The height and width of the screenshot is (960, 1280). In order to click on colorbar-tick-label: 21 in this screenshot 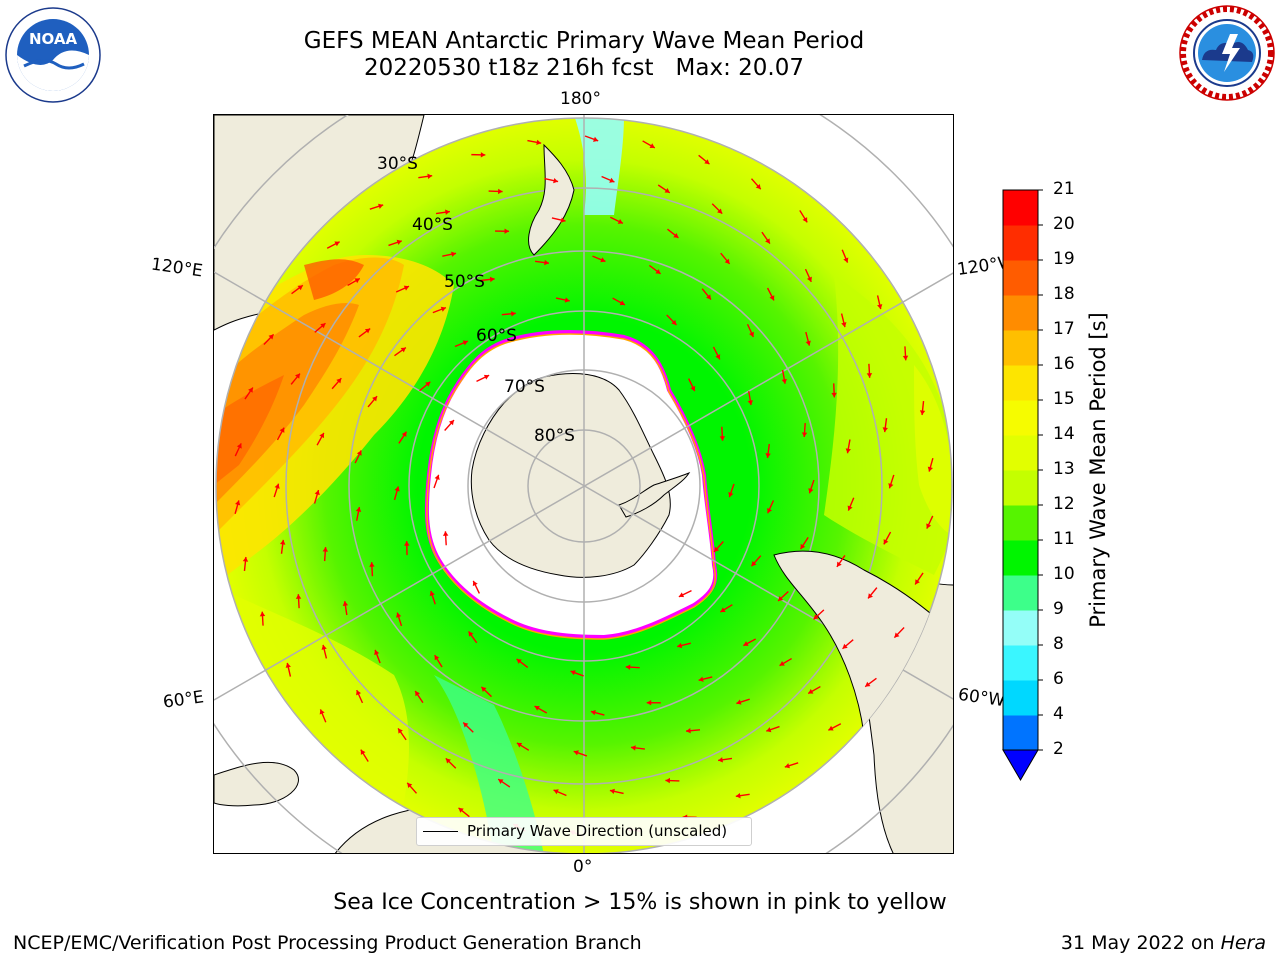, I will do `click(1064, 189)`.